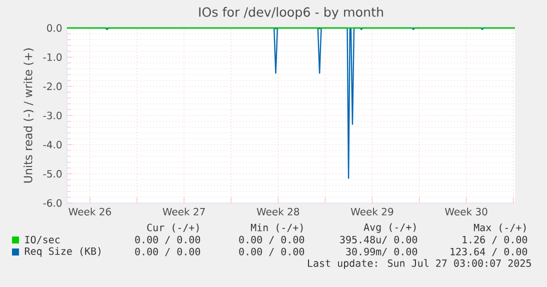 The image size is (547, 287). What do you see at coordinates (52, 86) in the screenshot?
I see `y-tick-label: -2.0` at bounding box center [52, 86].